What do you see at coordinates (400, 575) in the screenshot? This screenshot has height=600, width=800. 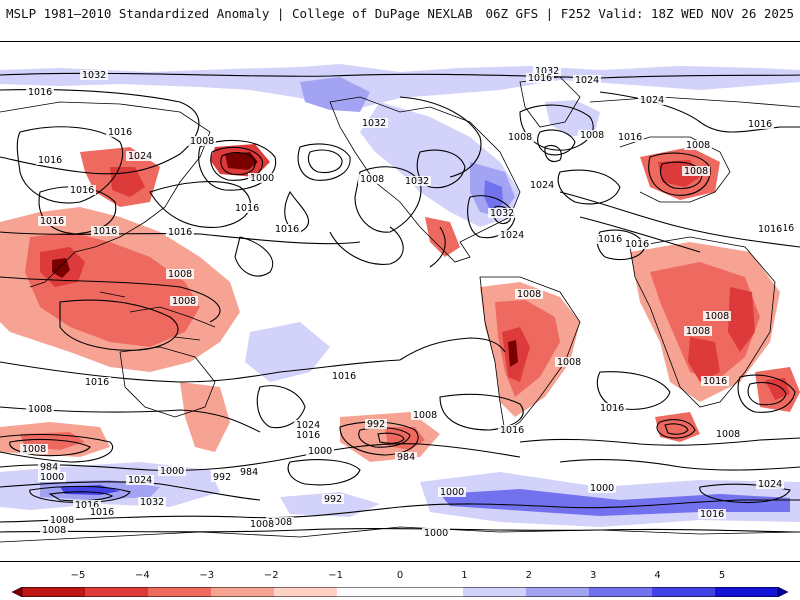 I see `colorbar-tick-label: 0` at bounding box center [400, 575].